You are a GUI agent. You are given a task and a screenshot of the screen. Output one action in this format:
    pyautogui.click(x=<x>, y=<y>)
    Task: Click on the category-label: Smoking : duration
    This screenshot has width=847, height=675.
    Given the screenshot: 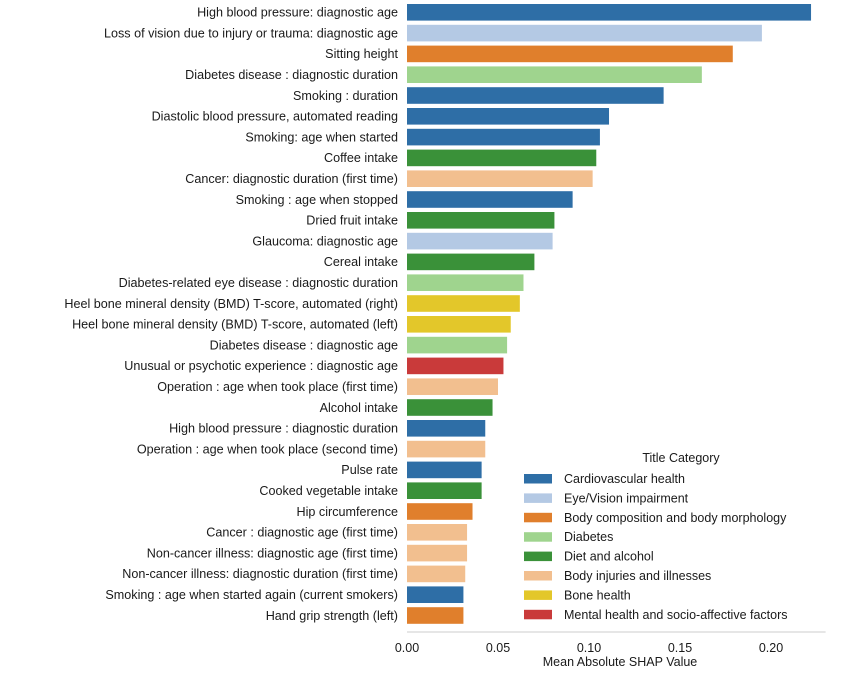 What is the action you would take?
    pyautogui.click(x=345, y=96)
    